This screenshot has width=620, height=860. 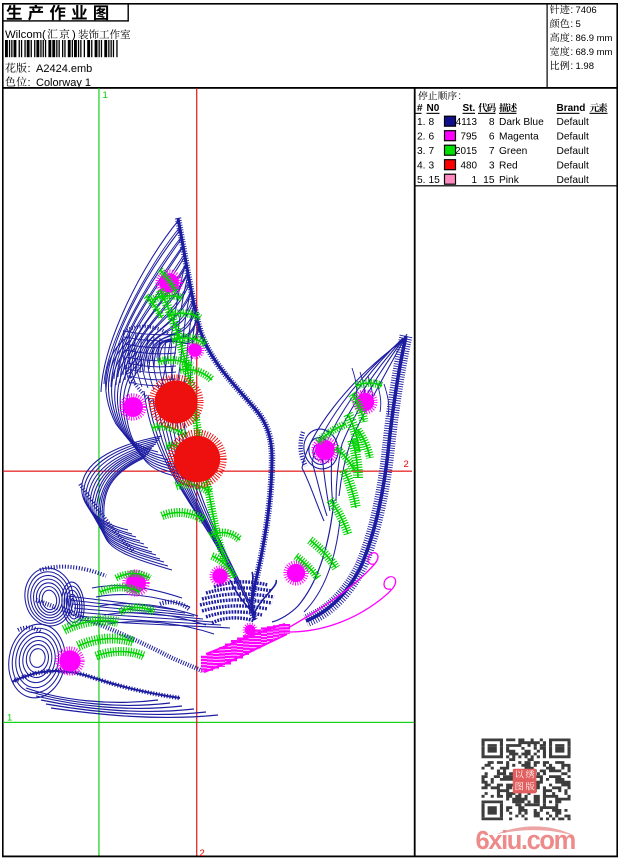 What do you see at coordinates (421, 137) in the screenshot?
I see `svg-text: 2.` at bounding box center [421, 137].